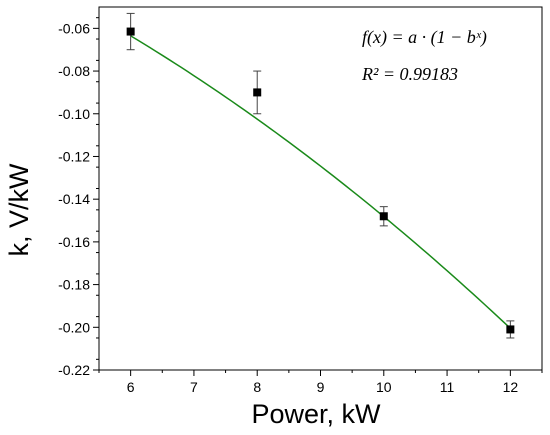  I want to click on x-axis-ticks: 6 7 8 9 10 11 12, so click(320, 382).